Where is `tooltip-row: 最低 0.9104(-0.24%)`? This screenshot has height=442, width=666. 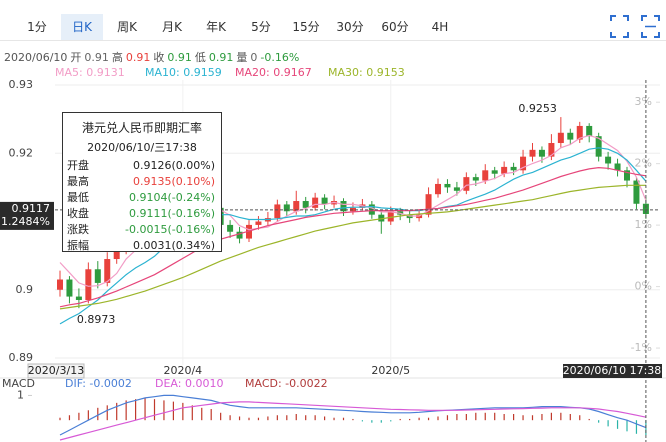
tooltip-row: 最低 0.9104(-0.24%) is located at coordinates (142, 198).